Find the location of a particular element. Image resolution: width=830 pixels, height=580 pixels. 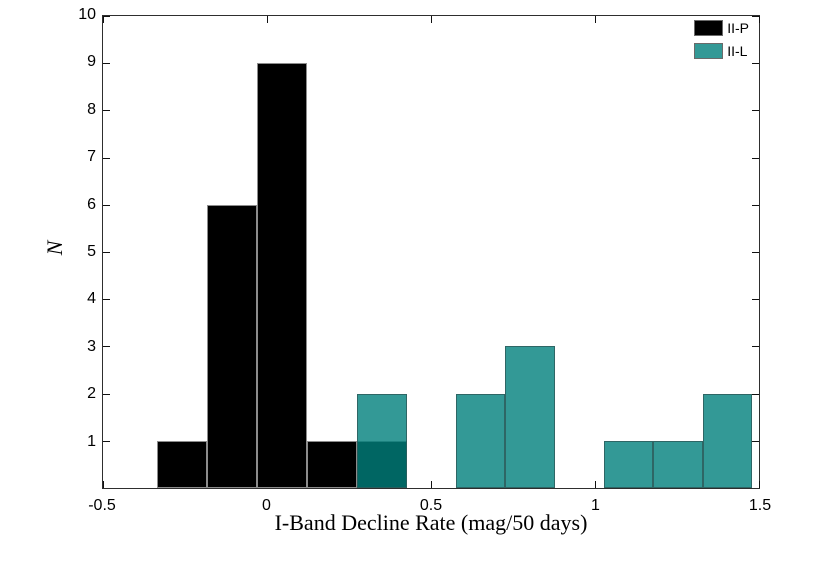

y-tick-label: 9 is located at coordinates (91, 62).